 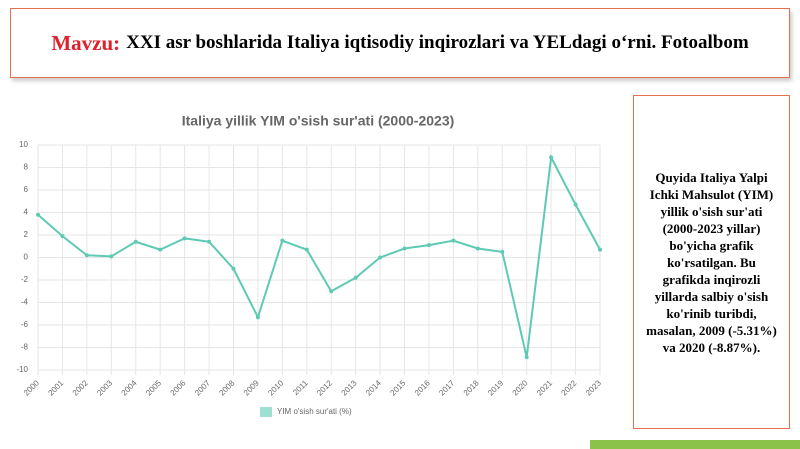 I want to click on y-tick-label: -2, so click(x=25, y=279).